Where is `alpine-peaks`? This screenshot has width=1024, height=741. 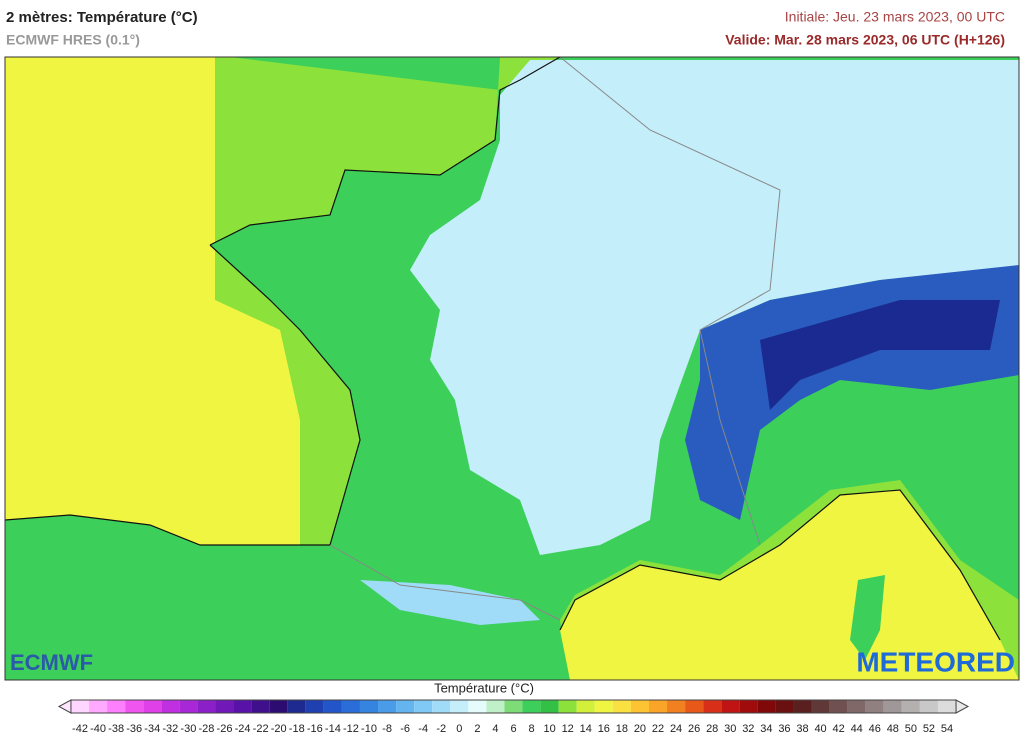 alpine-peaks is located at coordinates (880, 355).